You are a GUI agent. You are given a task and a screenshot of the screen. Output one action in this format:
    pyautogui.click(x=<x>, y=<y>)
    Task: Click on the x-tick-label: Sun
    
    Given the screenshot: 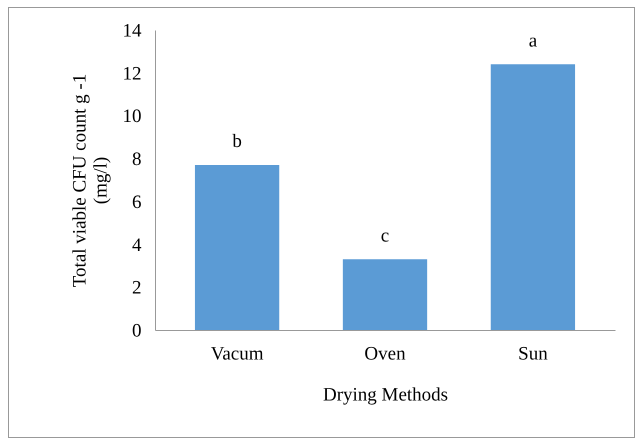 What is the action you would take?
    pyautogui.click(x=533, y=354)
    